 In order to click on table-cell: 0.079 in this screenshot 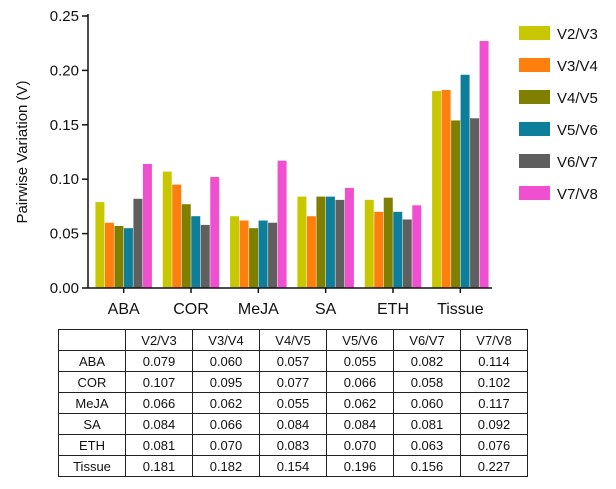, I will do `click(159, 361)`.